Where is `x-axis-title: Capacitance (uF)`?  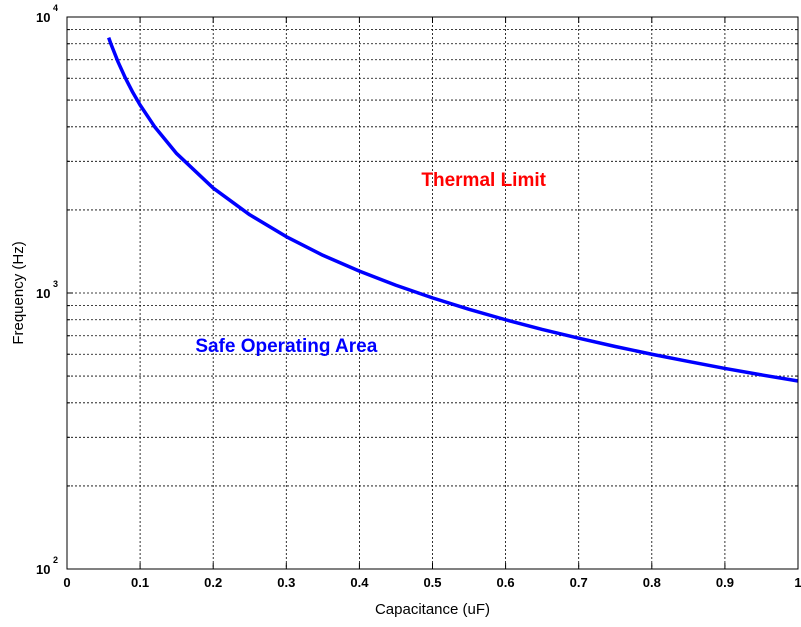 x-axis-title: Capacitance (uF) is located at coordinates (432, 609).